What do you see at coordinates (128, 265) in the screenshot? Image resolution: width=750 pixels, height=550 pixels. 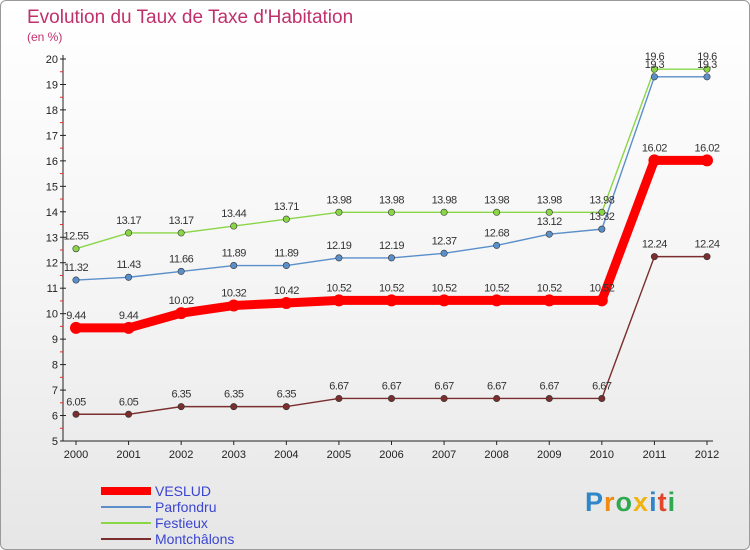 I see `data-label: 11.43` at bounding box center [128, 265].